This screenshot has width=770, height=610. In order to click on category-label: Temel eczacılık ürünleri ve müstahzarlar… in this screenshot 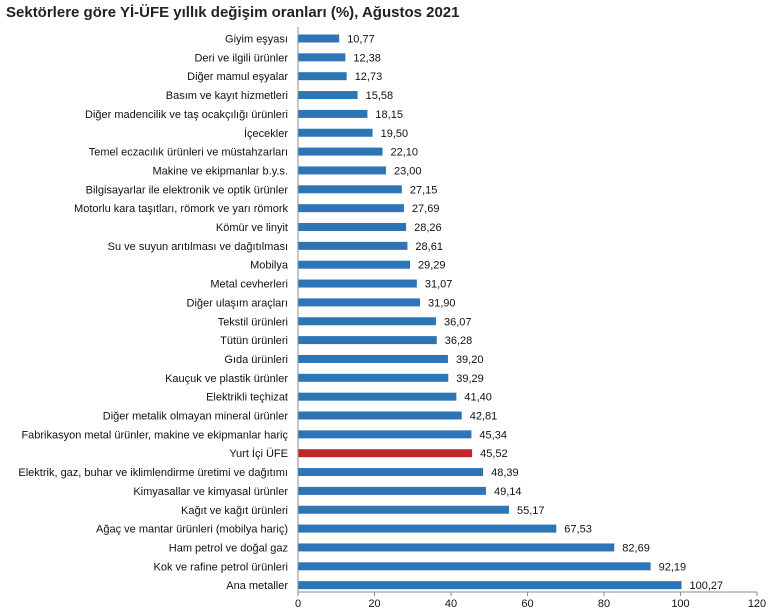, I will do `click(188, 153)`.